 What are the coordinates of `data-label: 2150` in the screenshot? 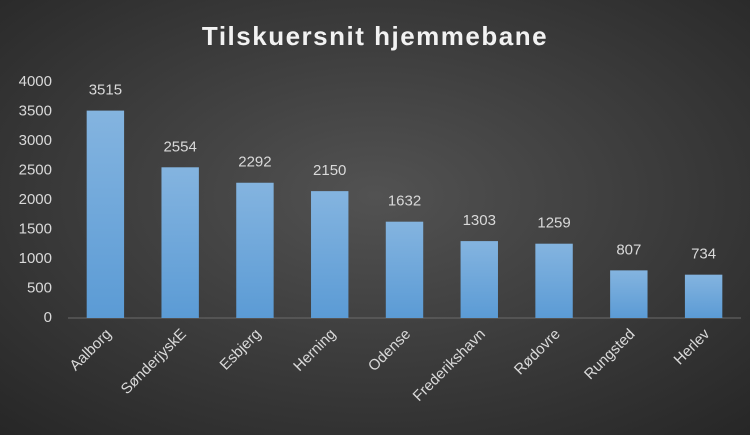 It's located at (329, 170).